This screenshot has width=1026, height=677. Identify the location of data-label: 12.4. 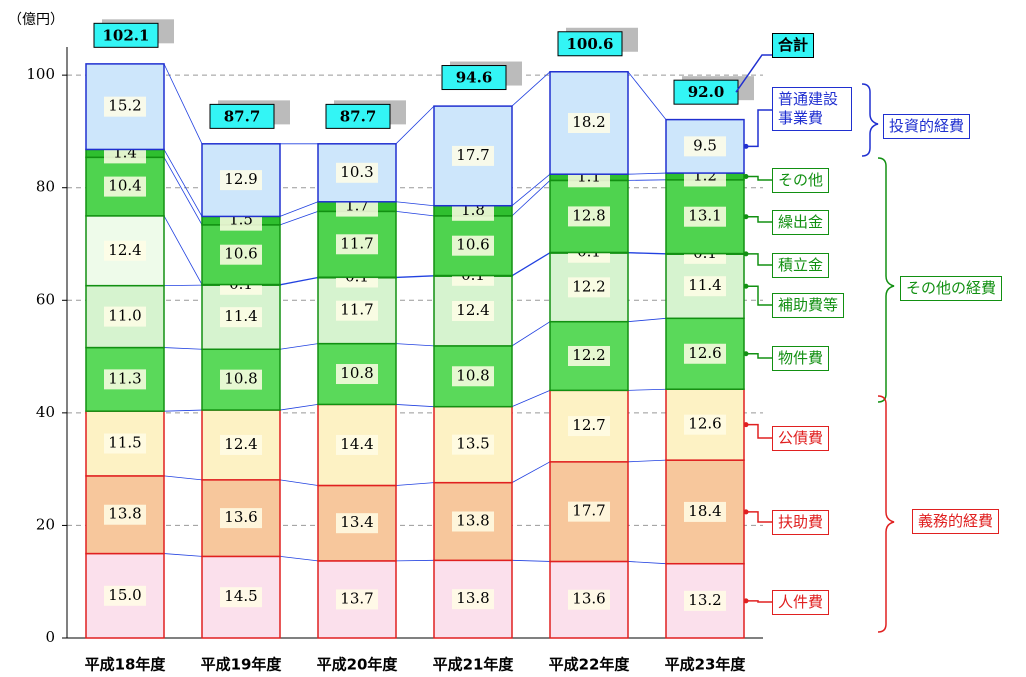
(472, 310).